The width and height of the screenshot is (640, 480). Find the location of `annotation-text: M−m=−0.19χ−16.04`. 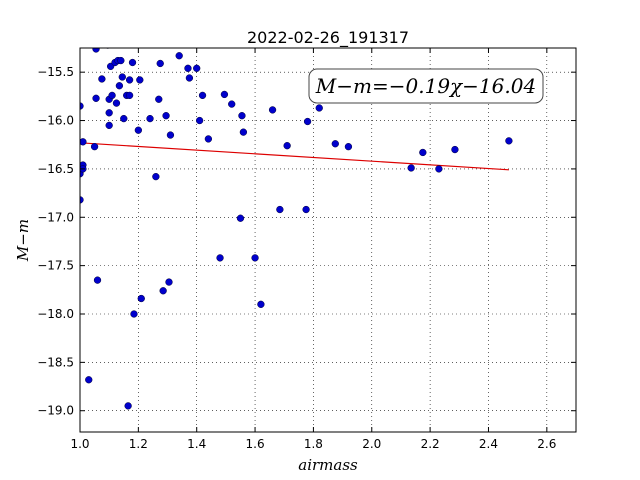

annotation-text: M−m=−0.19χ−16.04 is located at coordinates (425, 86).